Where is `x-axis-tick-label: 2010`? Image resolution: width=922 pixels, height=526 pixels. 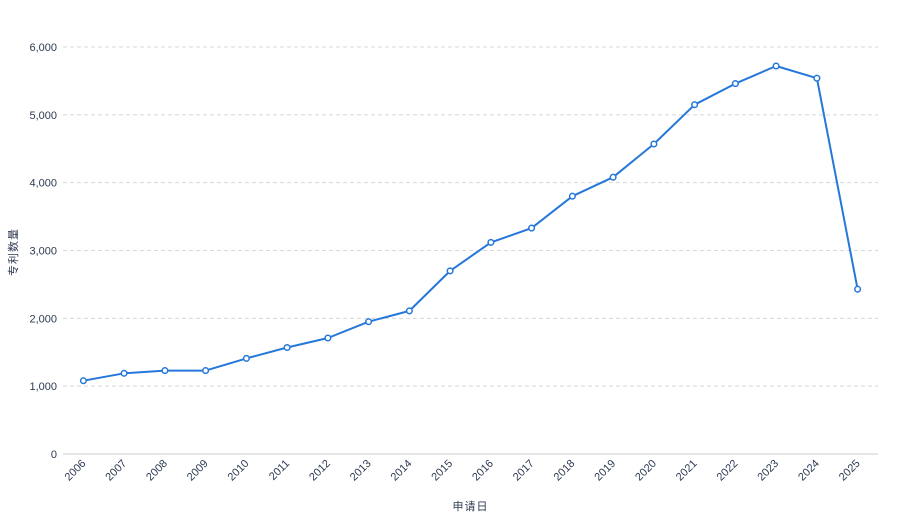 x-axis-tick-label: 2010 is located at coordinates (239, 471).